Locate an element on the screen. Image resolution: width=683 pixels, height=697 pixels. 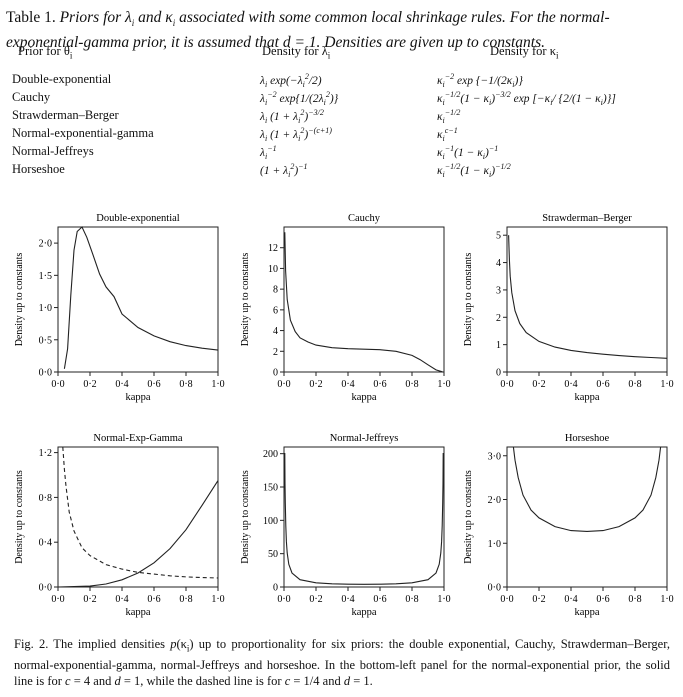
panel-title: Horseshoe is located at coordinates (587, 438).